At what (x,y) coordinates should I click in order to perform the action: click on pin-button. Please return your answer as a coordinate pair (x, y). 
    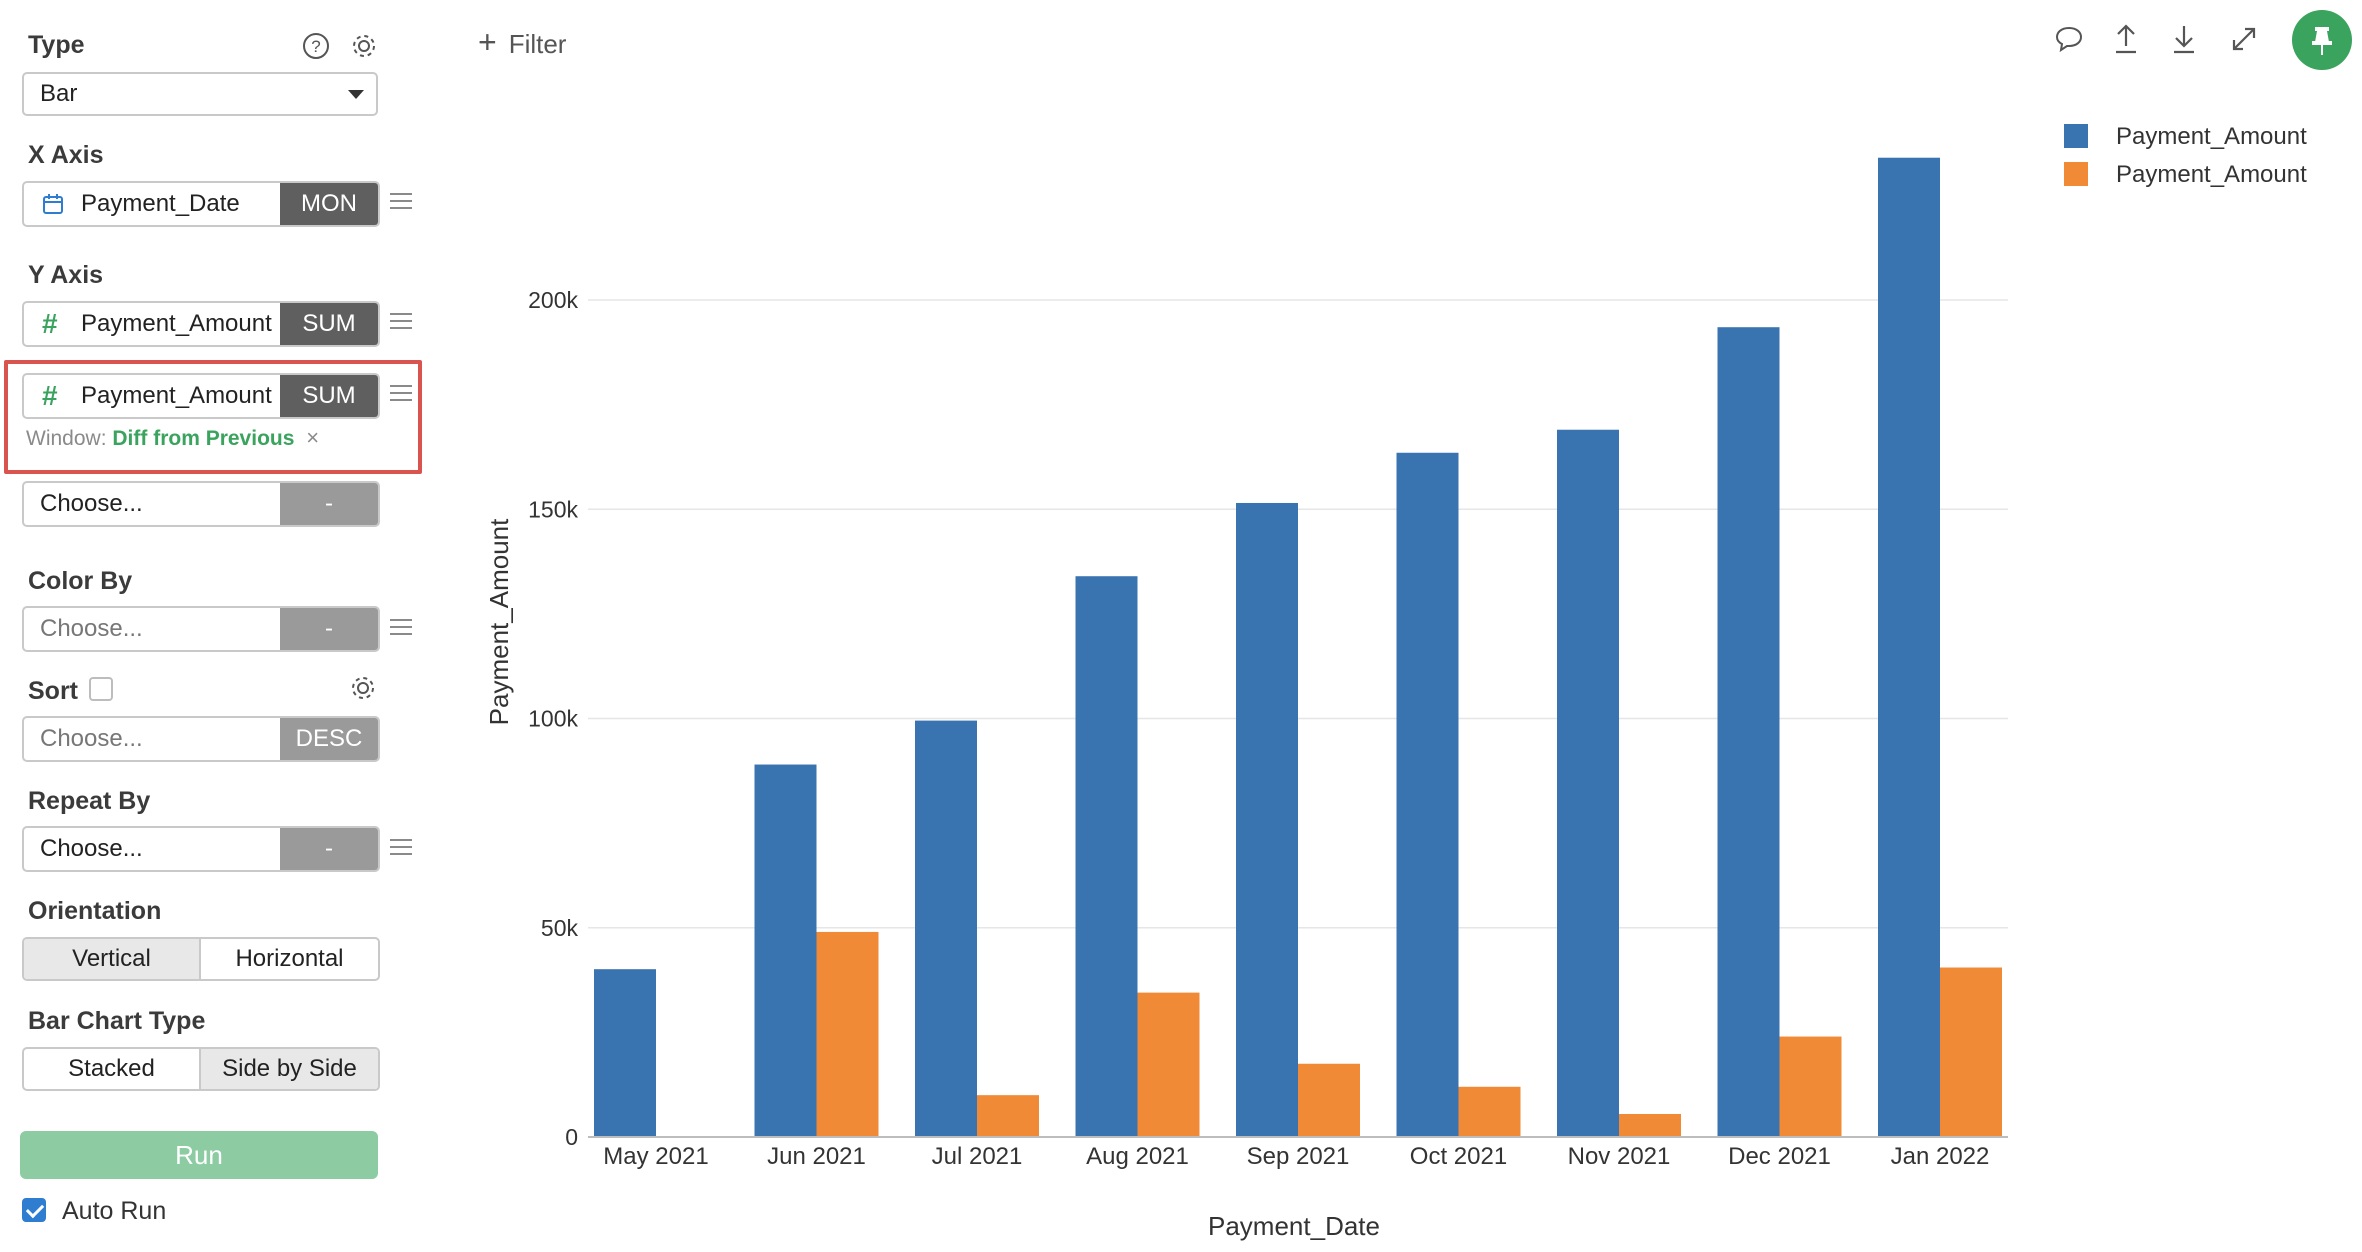
    Looking at the image, I should click on (2322, 40).